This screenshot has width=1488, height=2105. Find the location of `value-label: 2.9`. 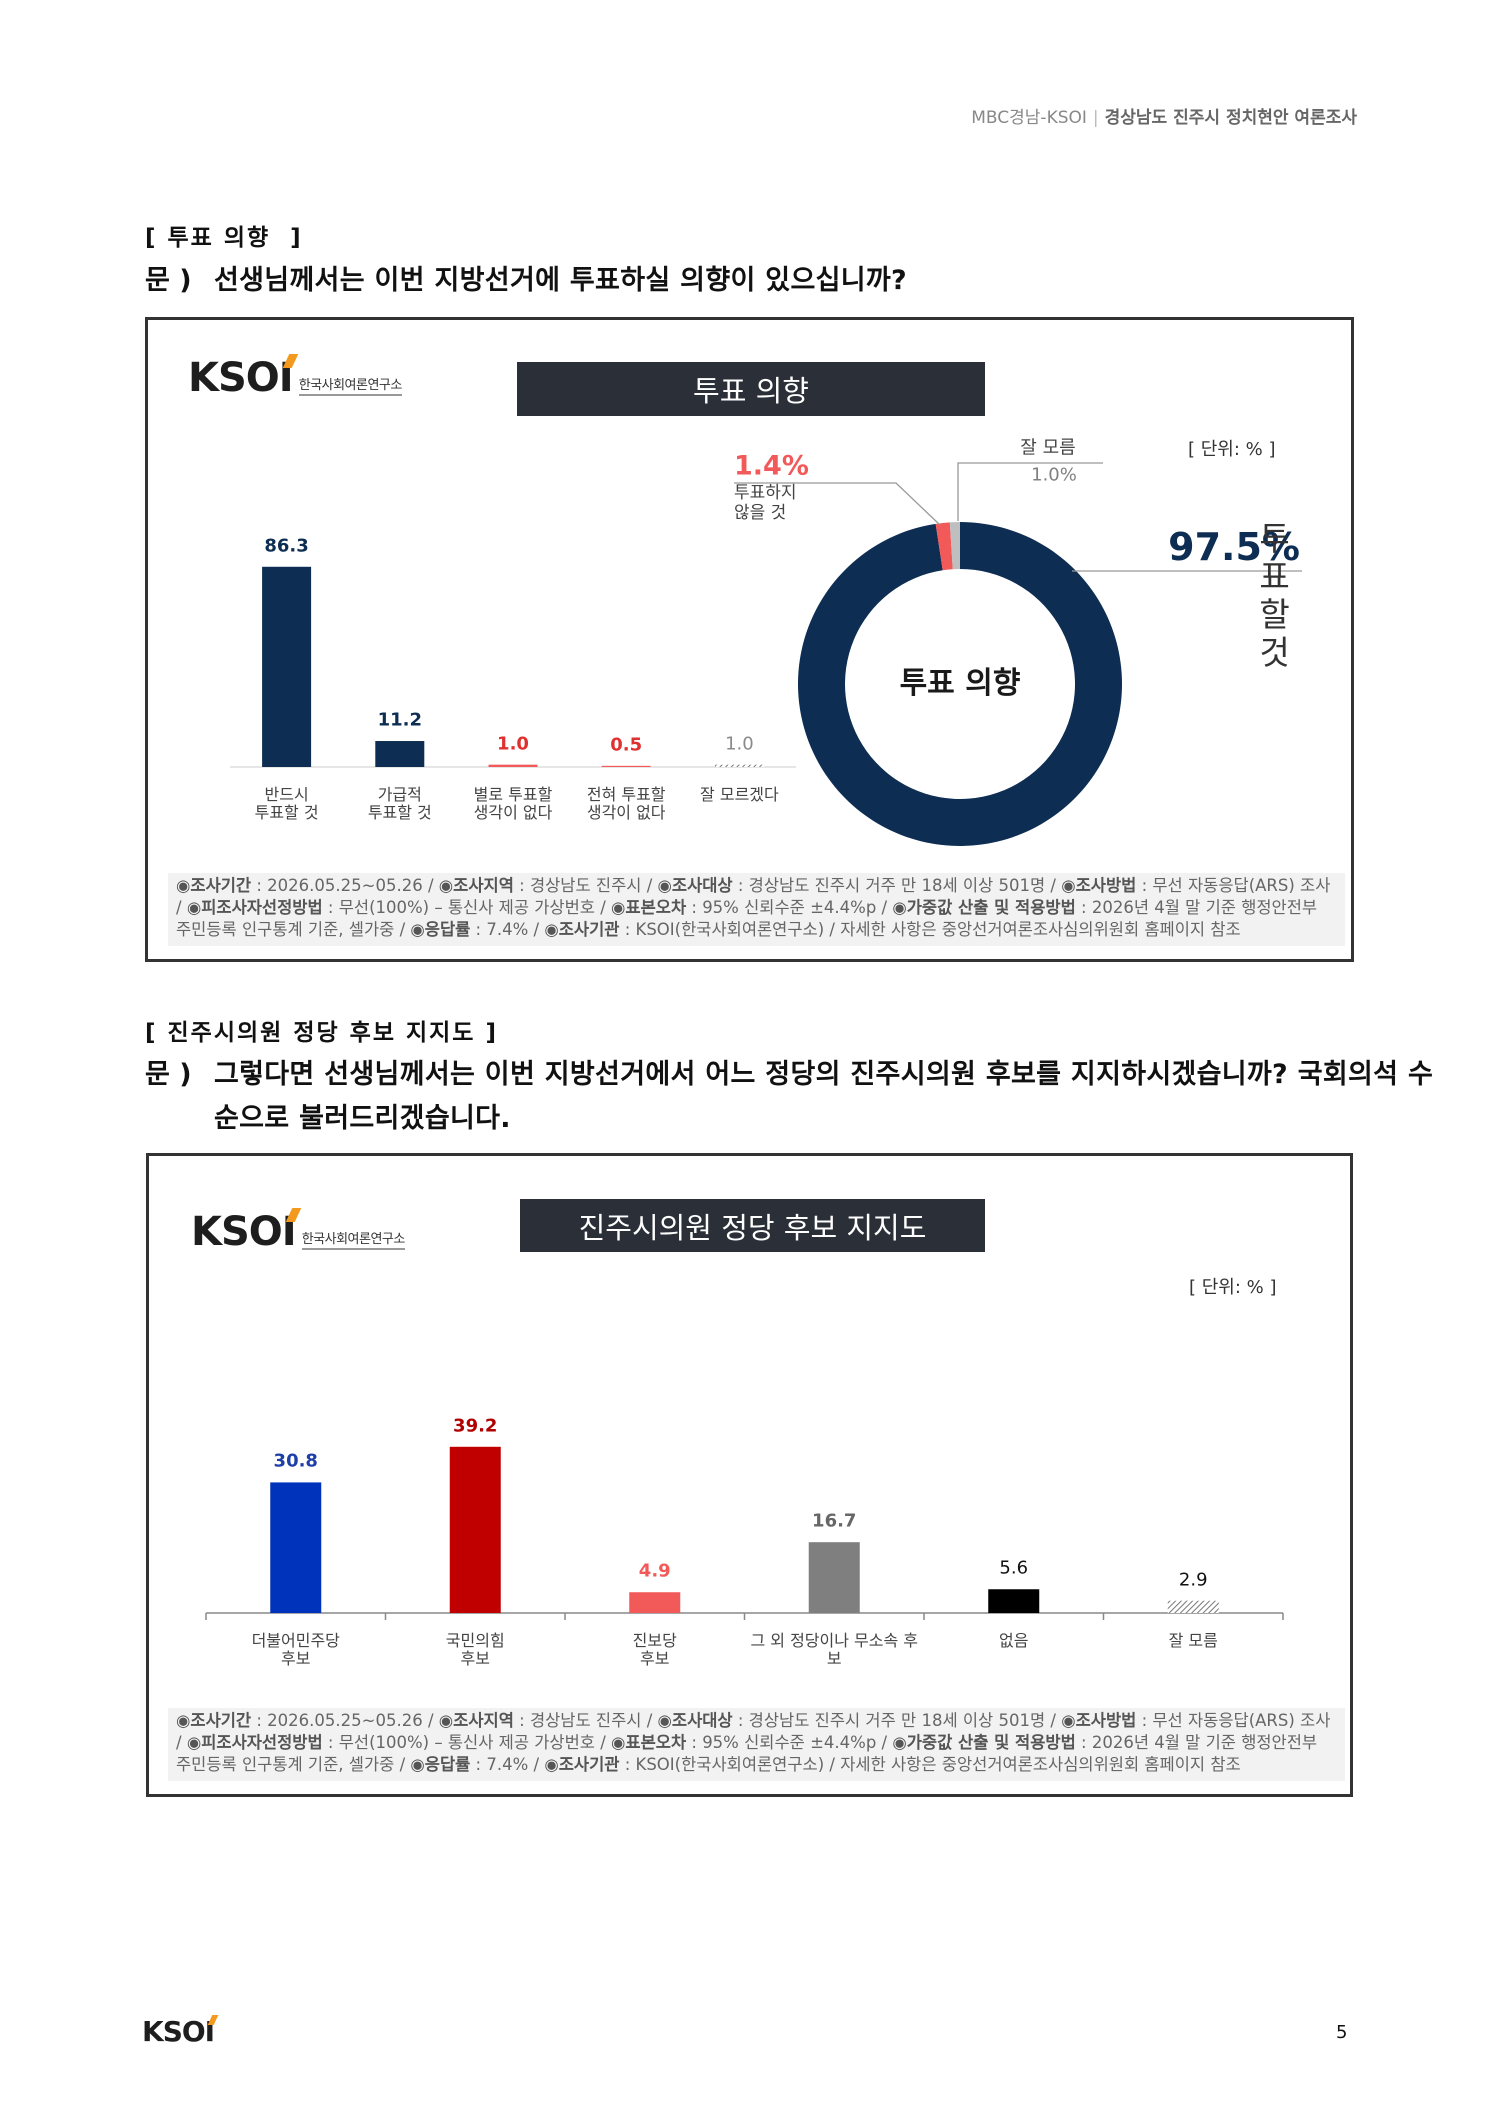

value-label: 2.9 is located at coordinates (1193, 1580).